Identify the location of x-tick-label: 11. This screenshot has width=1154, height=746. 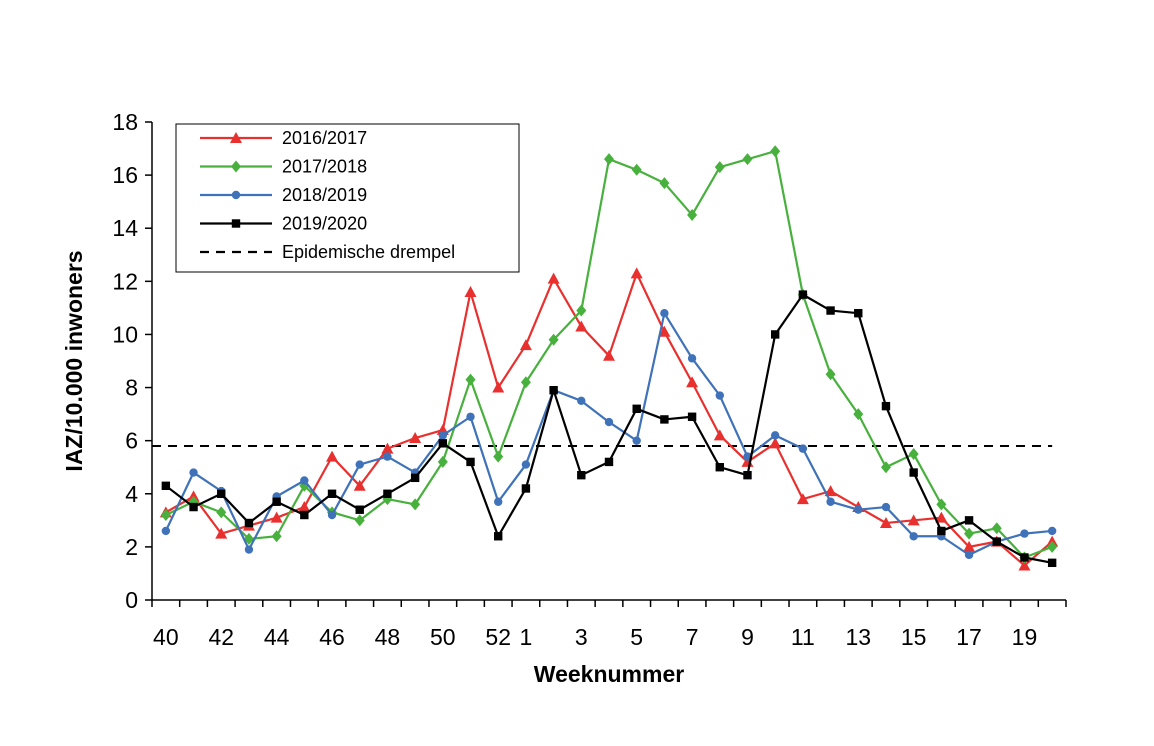
(803, 637).